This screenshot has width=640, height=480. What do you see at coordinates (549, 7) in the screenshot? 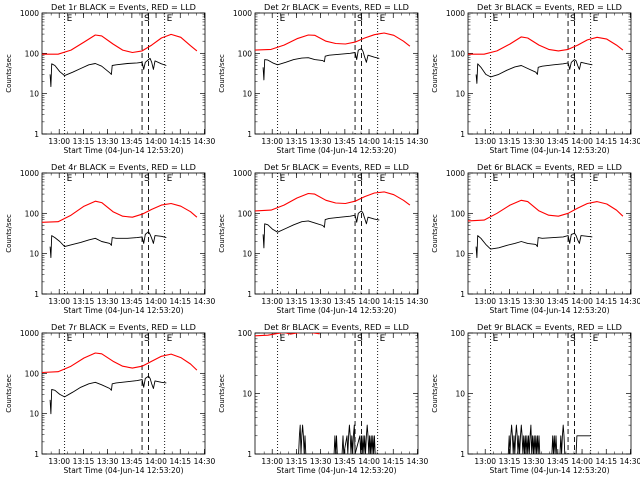
I see `chart-title: Det 3r BLACK = Events, RED = LLD` at bounding box center [549, 7].